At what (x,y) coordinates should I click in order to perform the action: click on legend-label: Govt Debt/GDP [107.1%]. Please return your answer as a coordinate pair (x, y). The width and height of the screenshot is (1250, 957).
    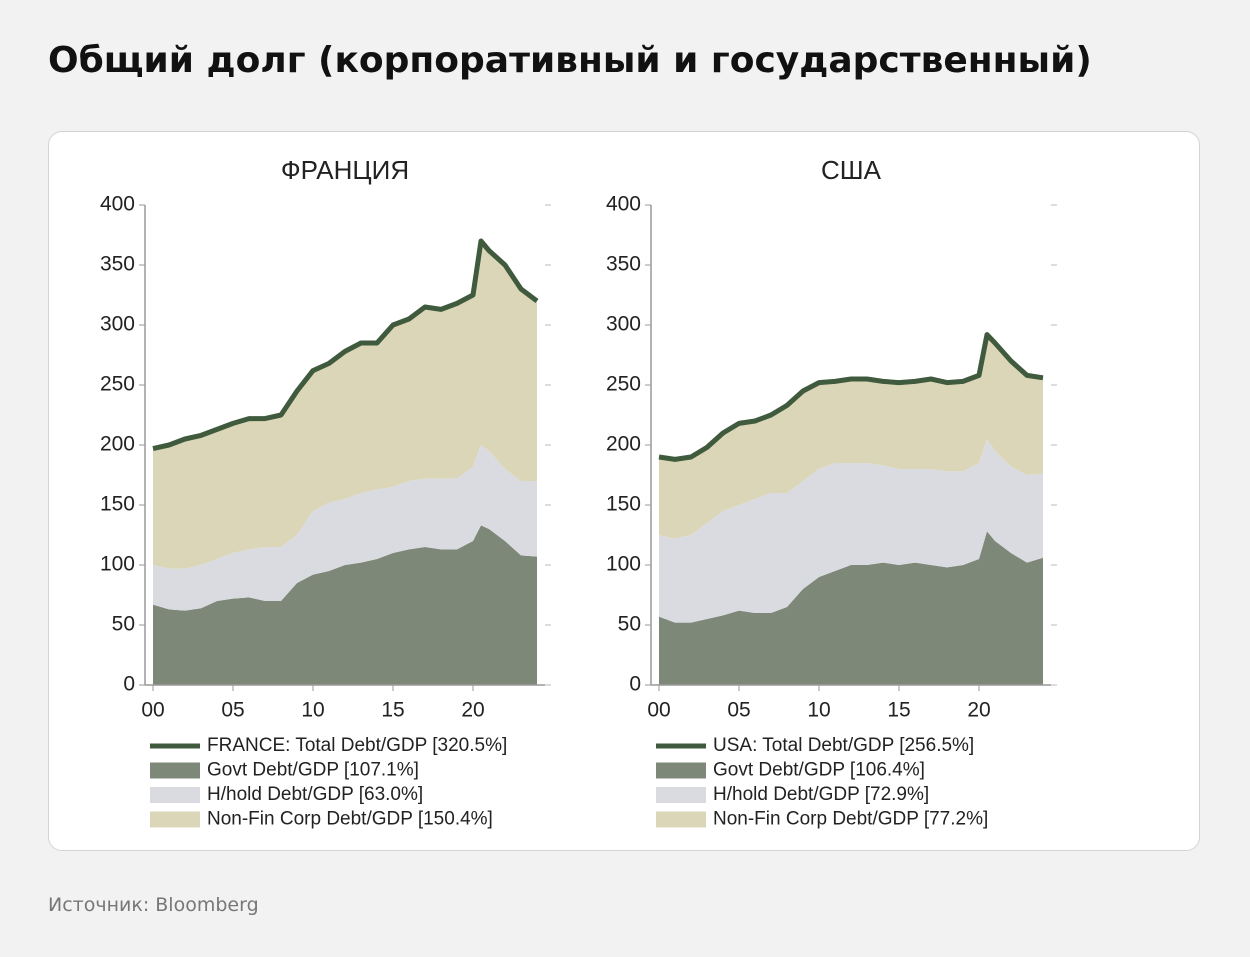
    Looking at the image, I should click on (313, 770).